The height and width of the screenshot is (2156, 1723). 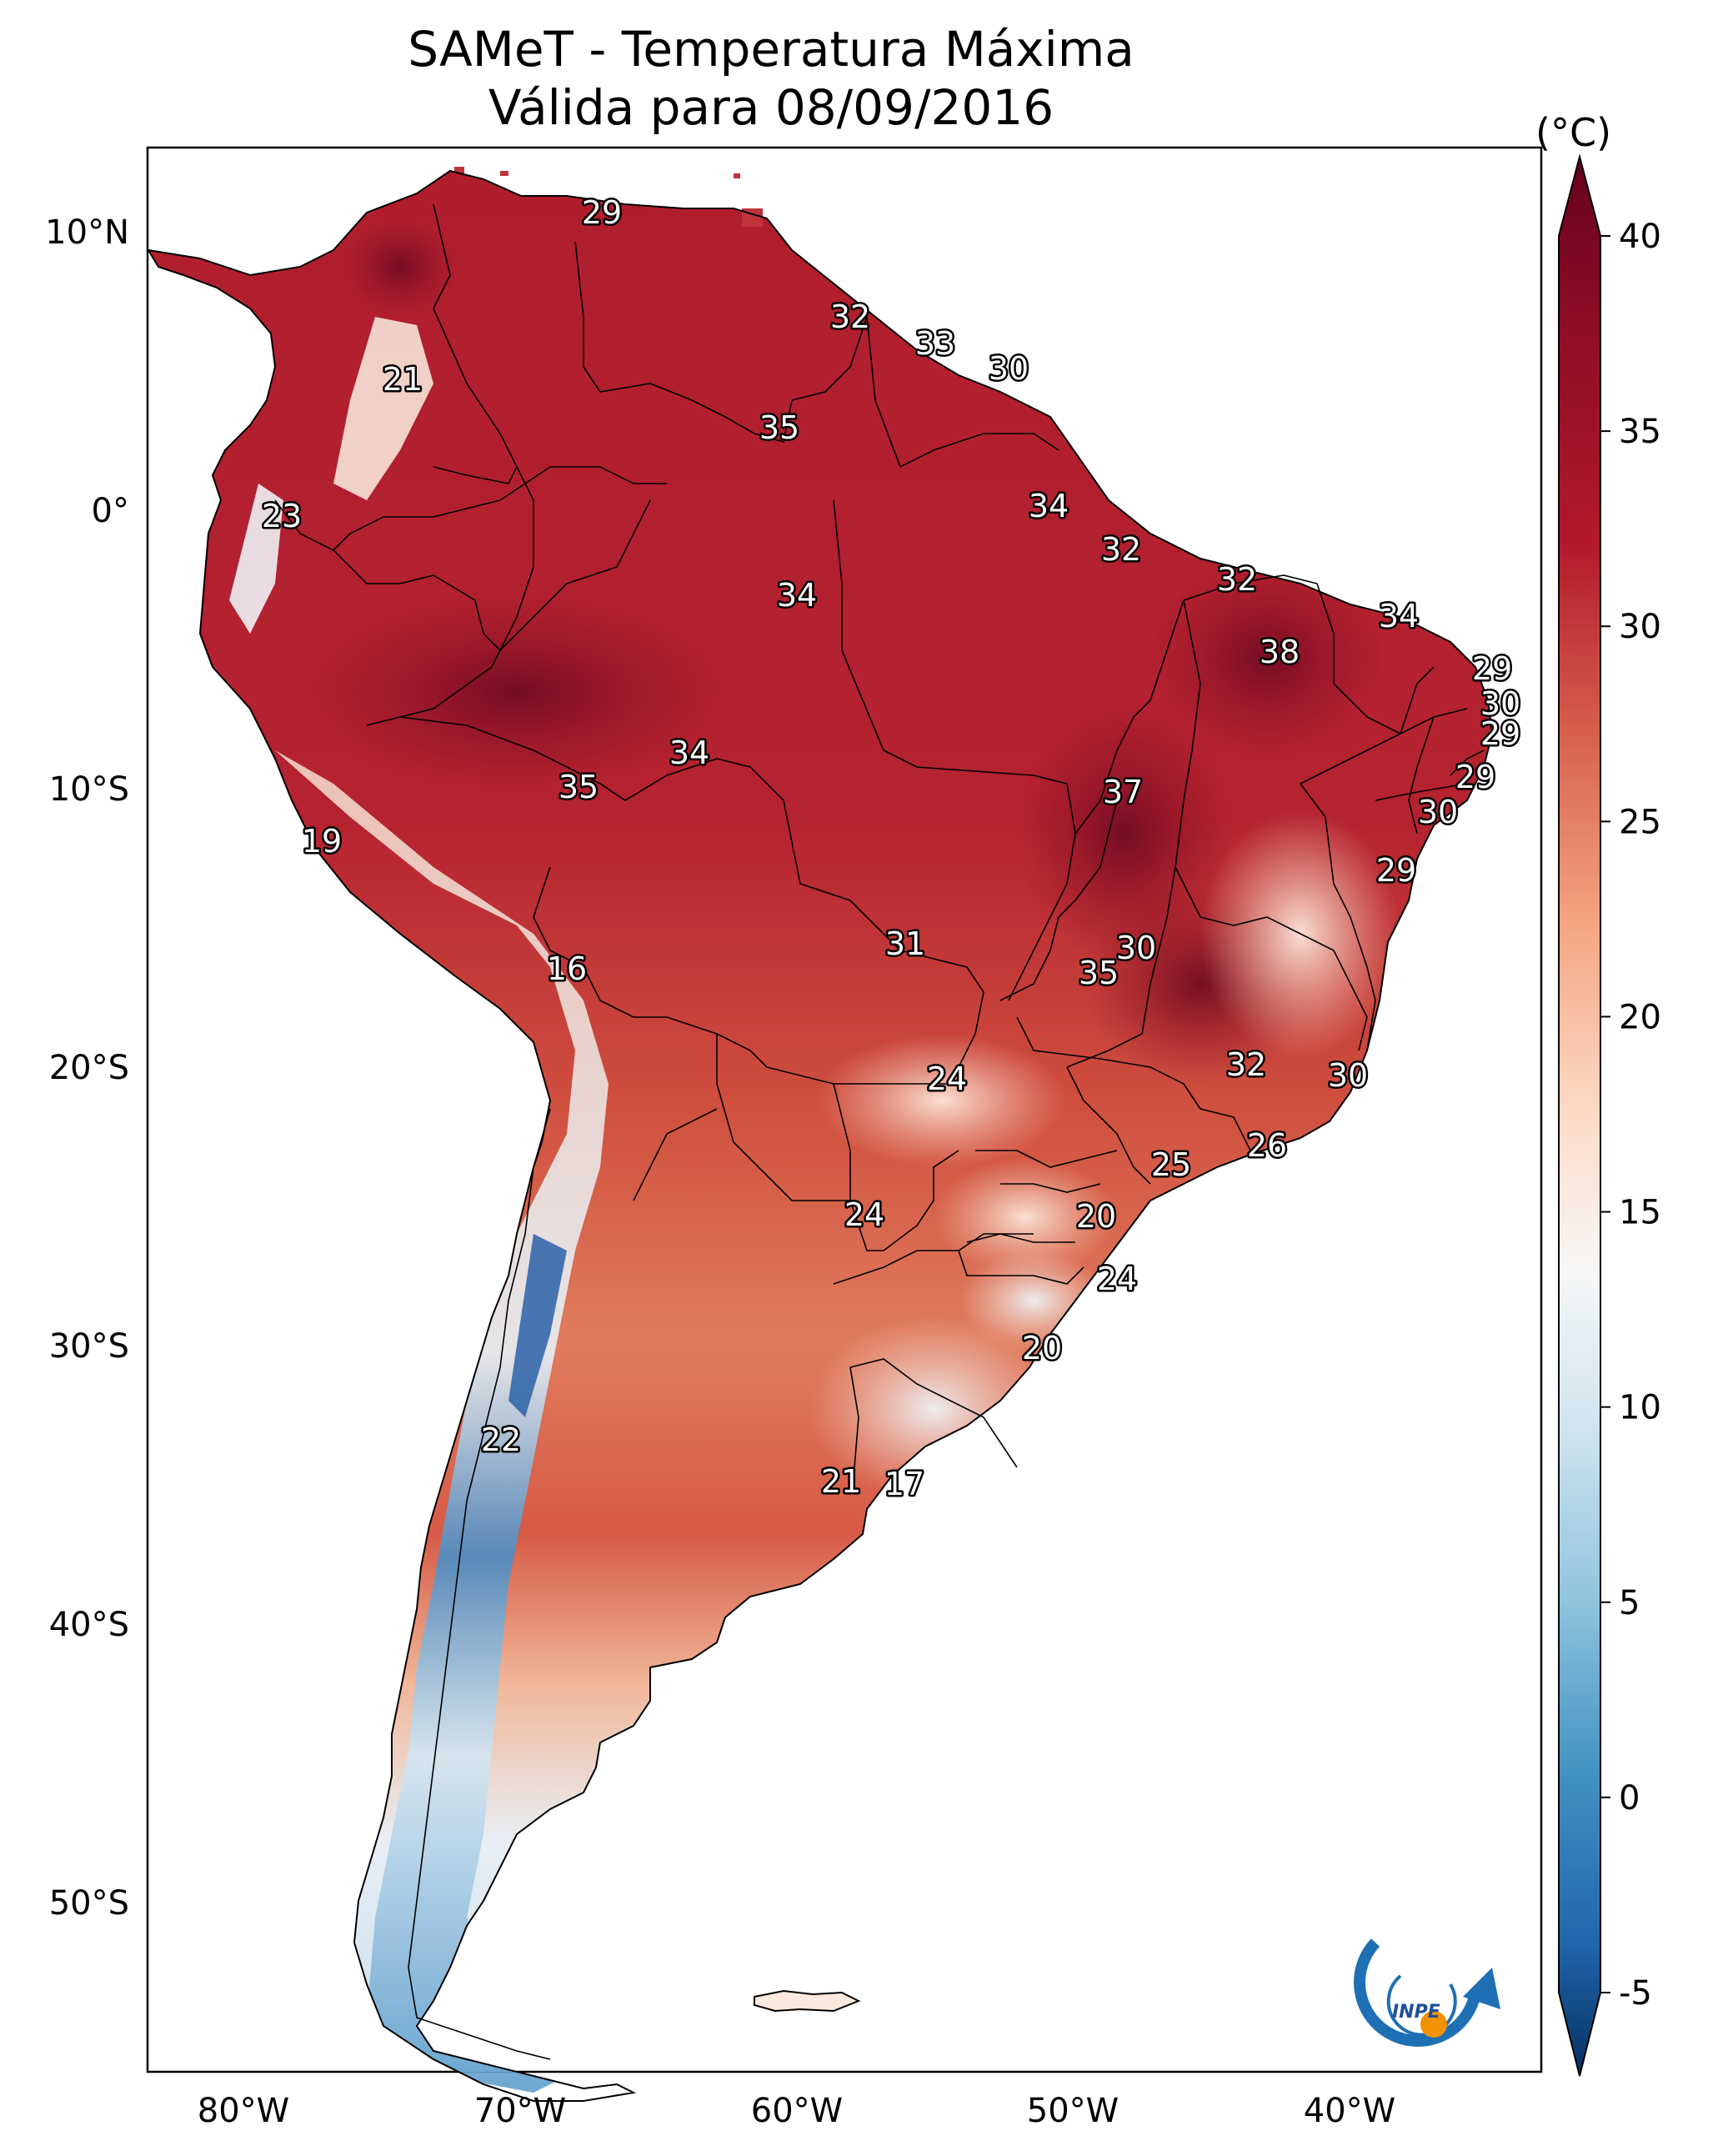 What do you see at coordinates (1349, 2111) in the screenshot?
I see `lon-label: 40°W` at bounding box center [1349, 2111].